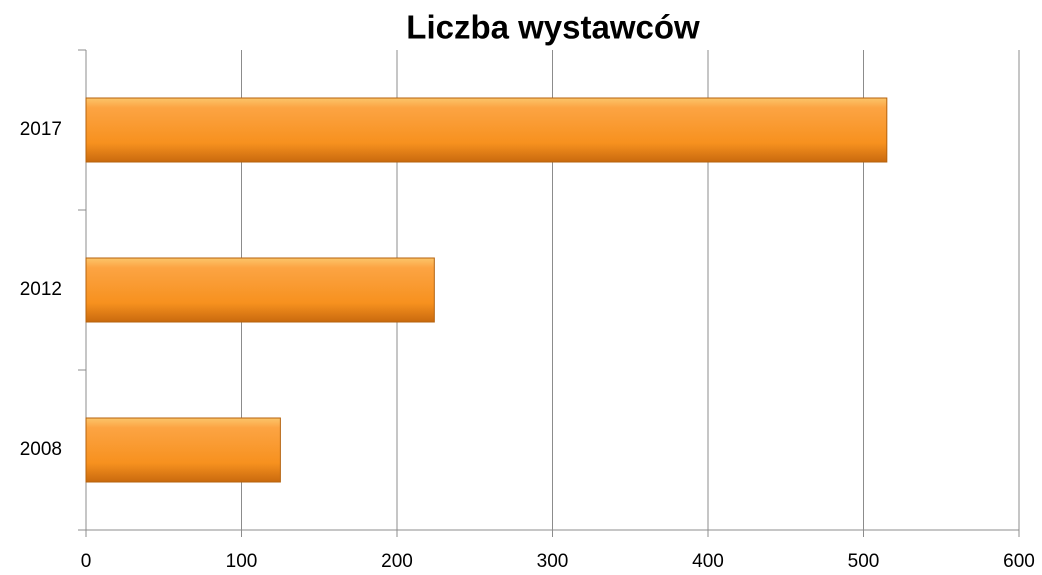 This screenshot has width=1042, height=575. I want to click on x-tick-label: 300, so click(553, 561).